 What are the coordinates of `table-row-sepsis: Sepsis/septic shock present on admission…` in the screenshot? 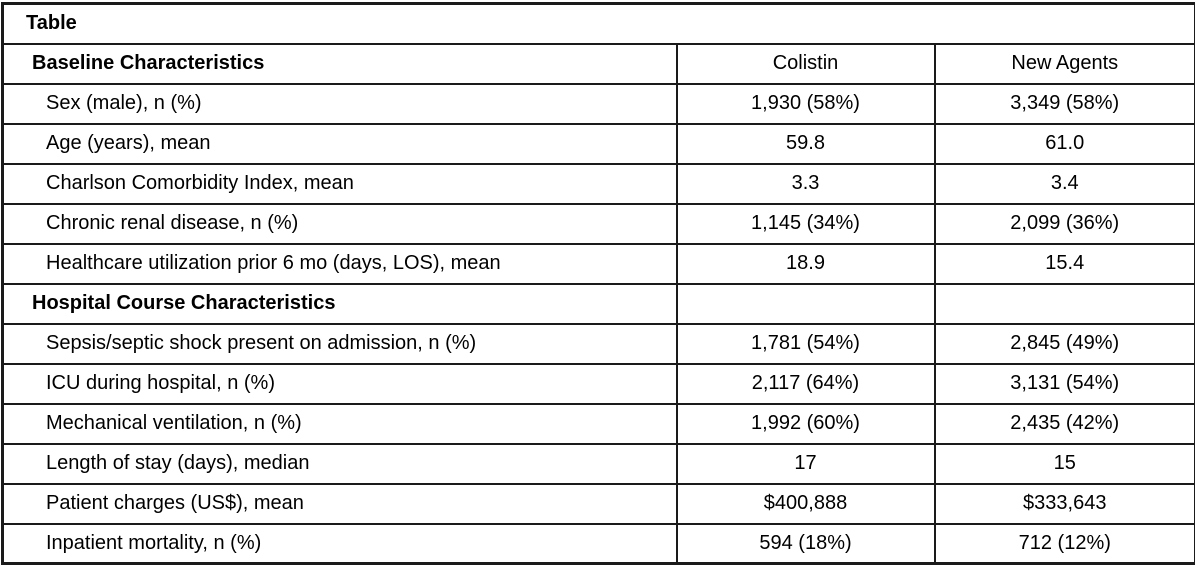 It's located at (599, 344).